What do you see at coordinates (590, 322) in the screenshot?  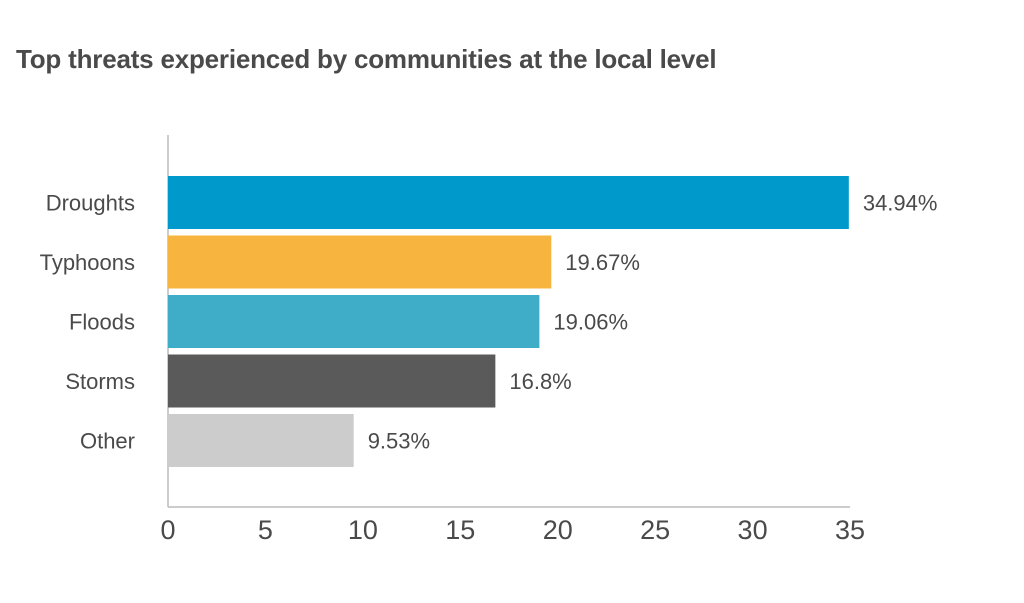 I see `value-label-floods: 19.06%` at bounding box center [590, 322].